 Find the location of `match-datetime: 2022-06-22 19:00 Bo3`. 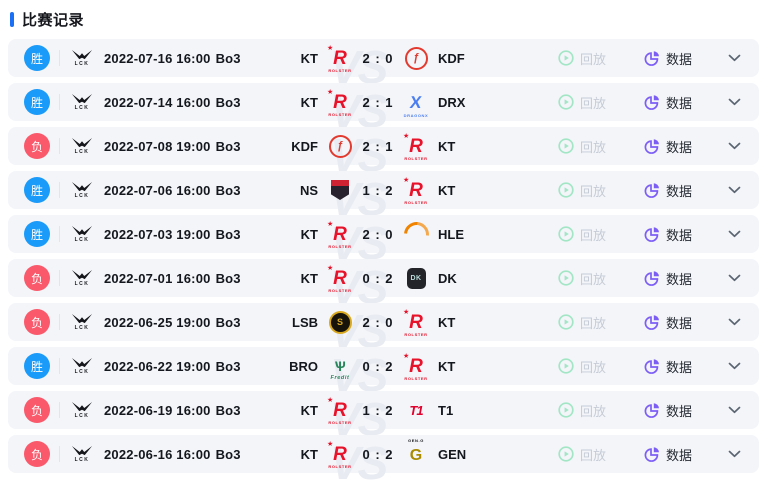

match-datetime: 2022-06-22 19:00 Bo3 is located at coordinates (188, 366).